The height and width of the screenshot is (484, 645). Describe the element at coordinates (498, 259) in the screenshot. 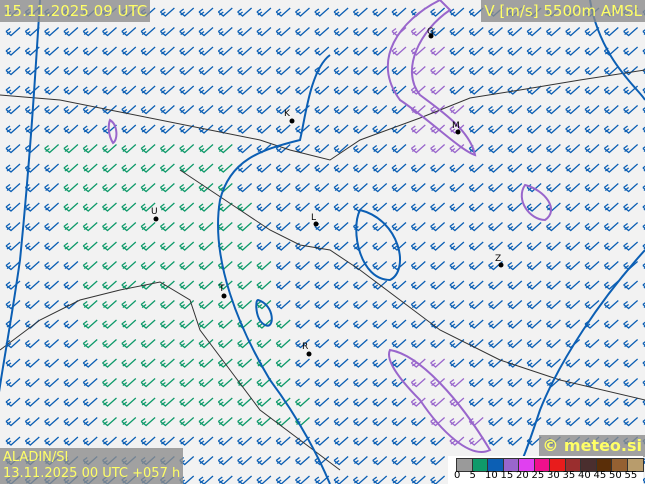

I see `city-label: Z` at that location.